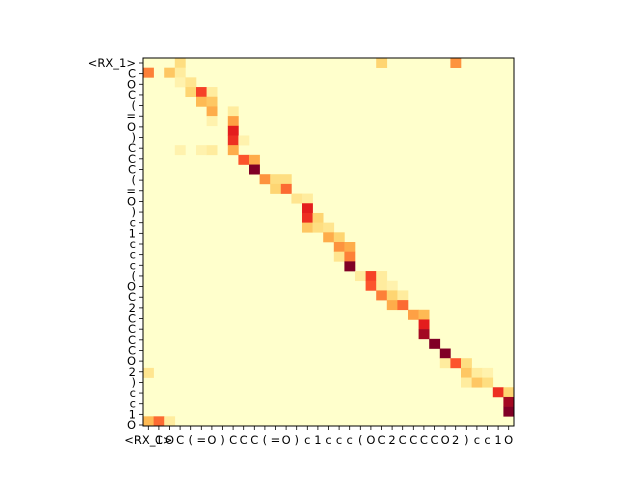 This screenshot has width=640, height=480. I want to click on y-tick-label: 2, so click(132, 372).